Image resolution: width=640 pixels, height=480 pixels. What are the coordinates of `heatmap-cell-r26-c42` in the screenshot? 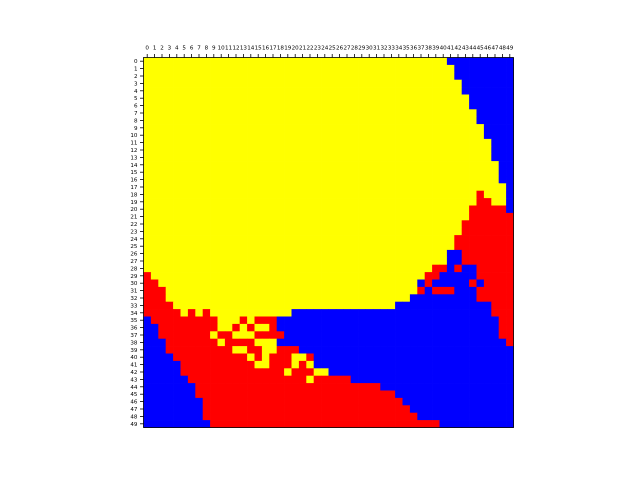 It's located at (458, 253).